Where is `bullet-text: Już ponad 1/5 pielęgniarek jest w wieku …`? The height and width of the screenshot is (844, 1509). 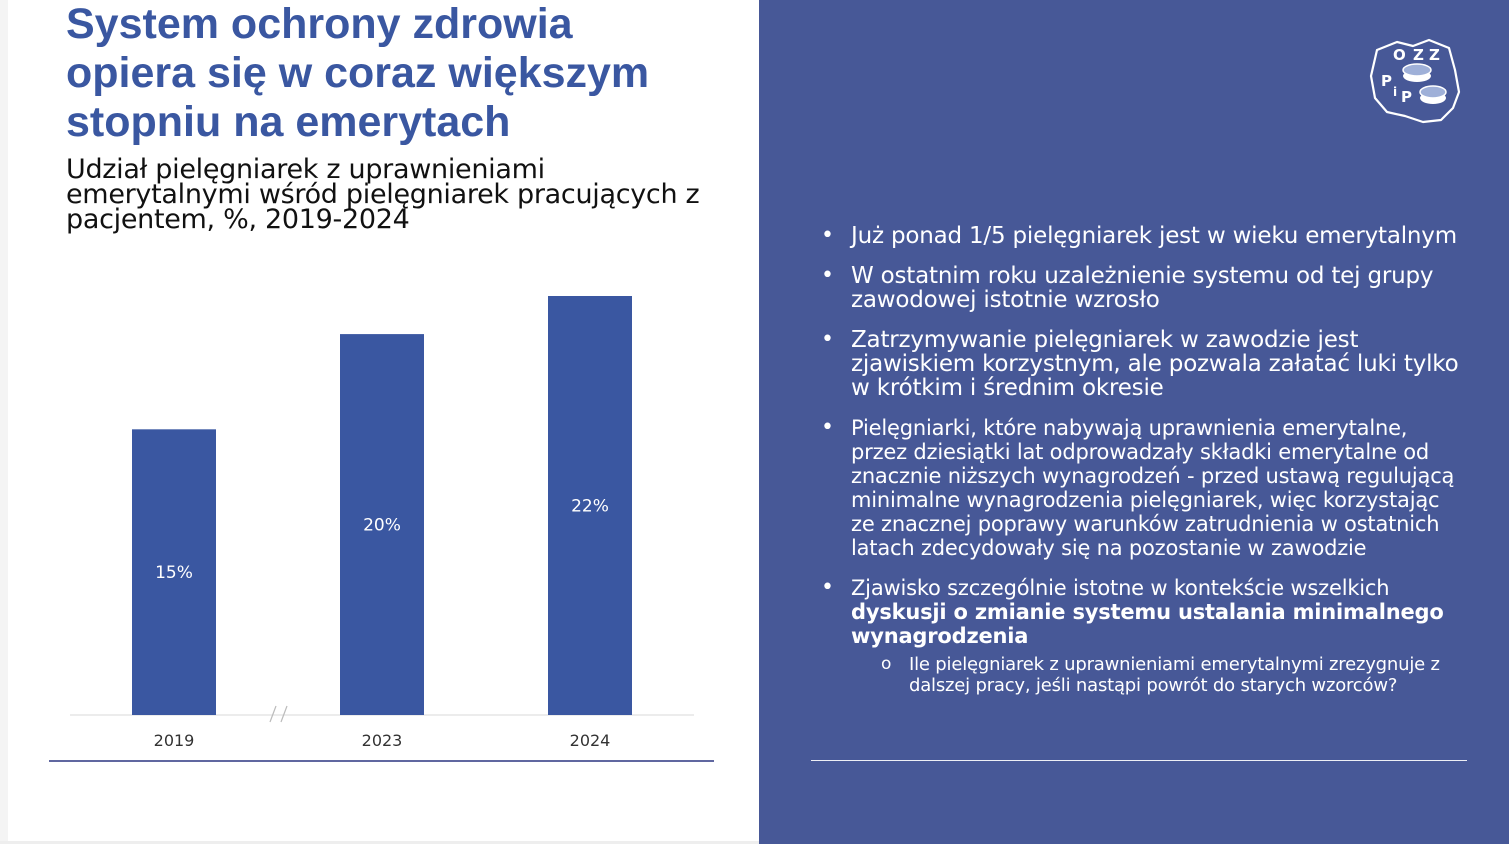 bullet-text: Już ponad 1/5 pielęgniarek jest w wieku … is located at coordinates (1154, 236).